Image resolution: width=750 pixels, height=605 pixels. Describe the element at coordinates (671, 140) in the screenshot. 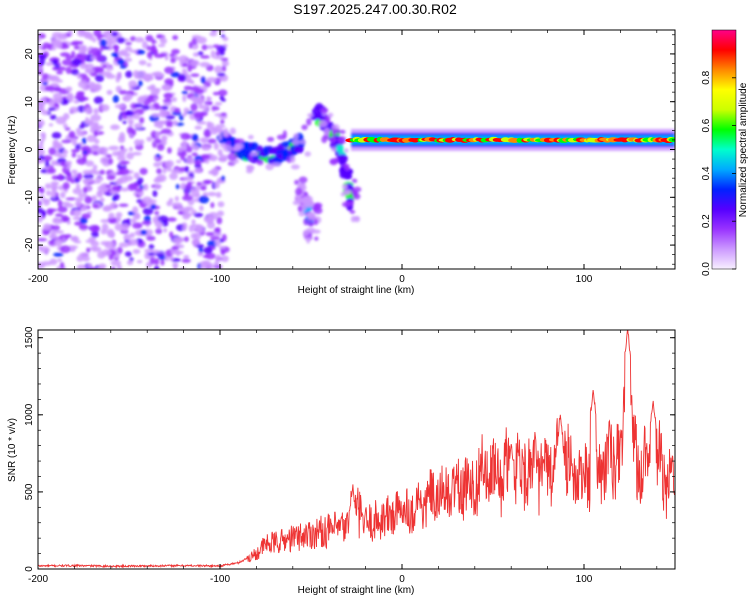

I see `spectrogram-carrier-blob` at that location.